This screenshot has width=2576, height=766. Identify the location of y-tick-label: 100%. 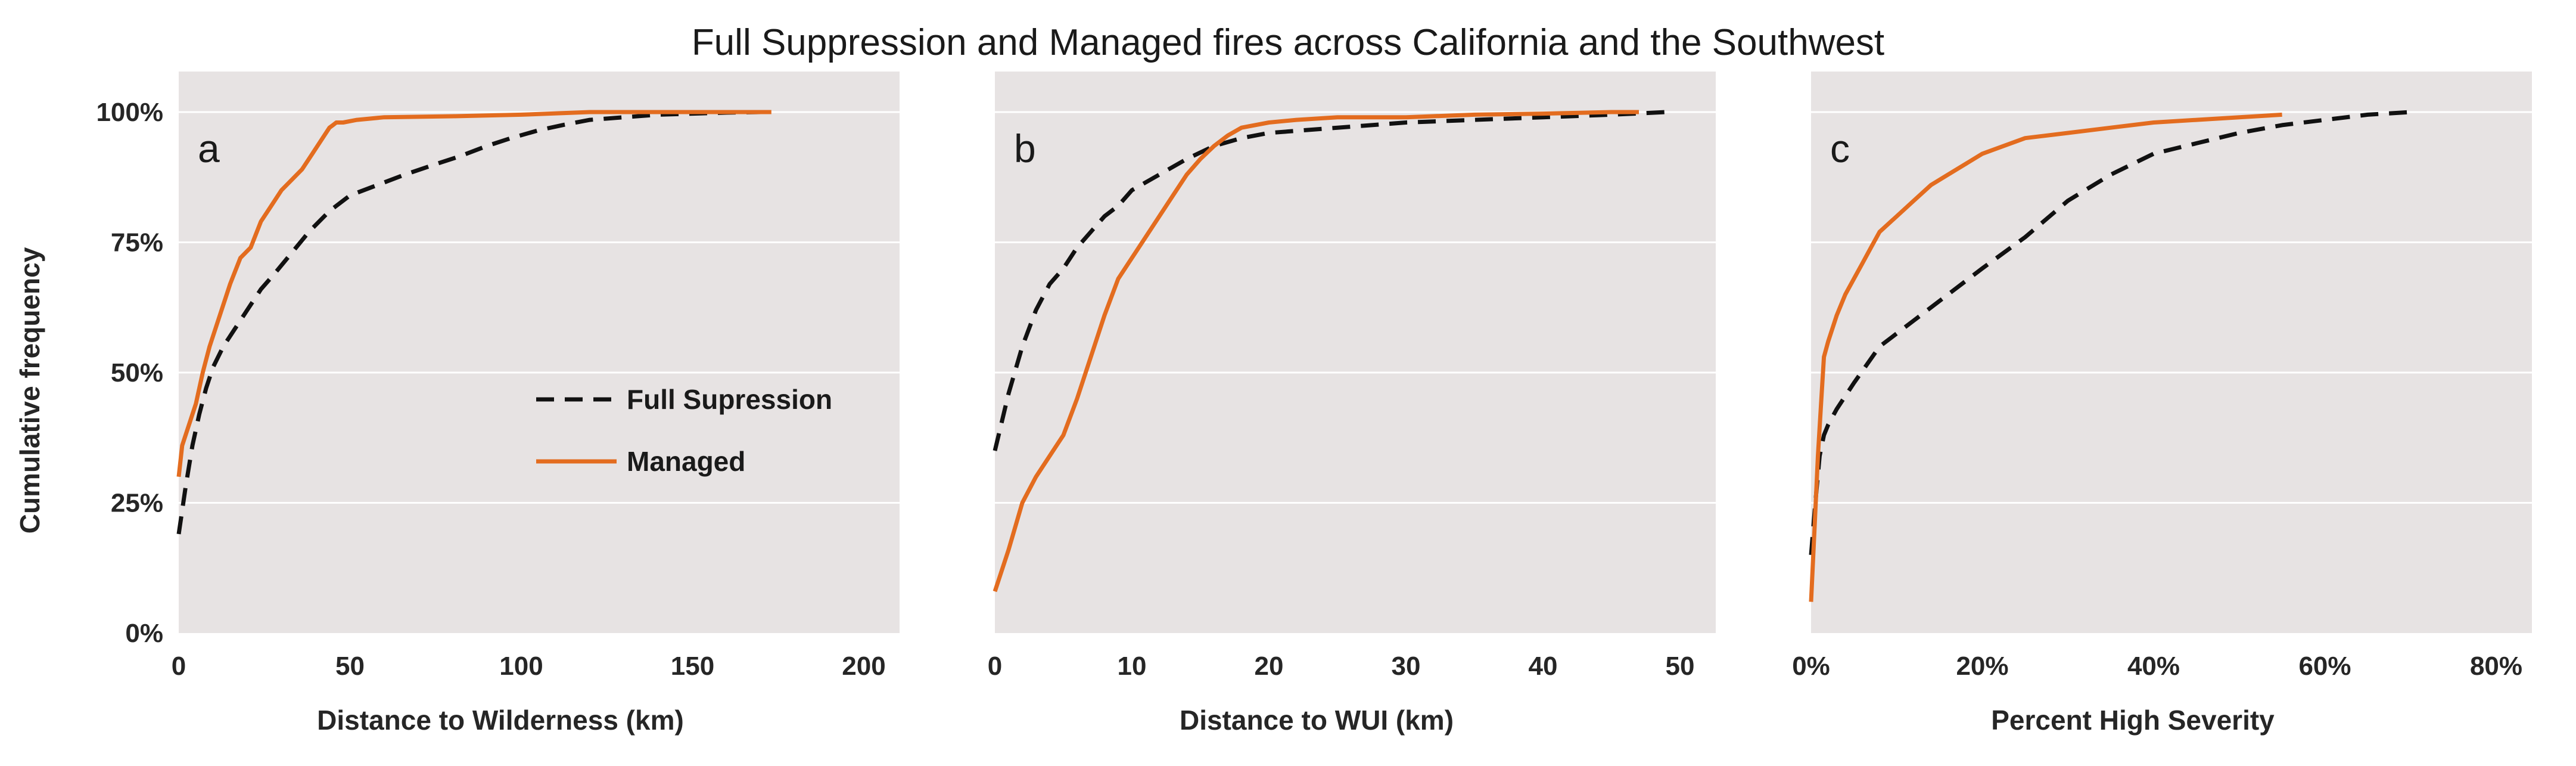
(129, 112).